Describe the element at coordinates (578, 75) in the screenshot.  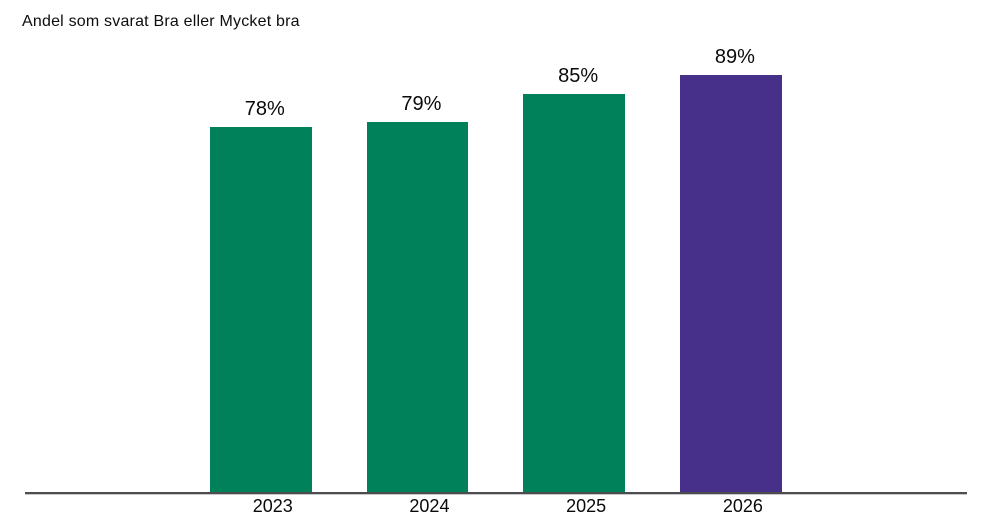
I see `bar-value-label: 85%` at that location.